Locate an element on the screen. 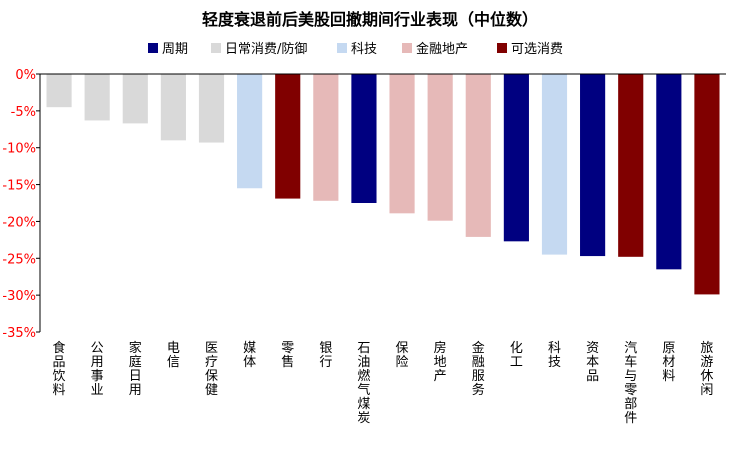 This screenshot has height=450, width=731. legend-label-4: 可选消费 is located at coordinates (537, 49).